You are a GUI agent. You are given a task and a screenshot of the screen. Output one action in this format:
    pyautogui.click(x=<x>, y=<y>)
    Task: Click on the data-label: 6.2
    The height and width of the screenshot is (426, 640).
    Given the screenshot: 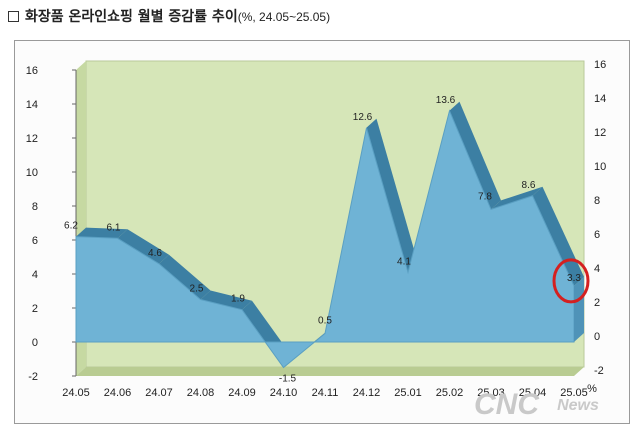 What is the action you would take?
    pyautogui.click(x=71, y=226)
    